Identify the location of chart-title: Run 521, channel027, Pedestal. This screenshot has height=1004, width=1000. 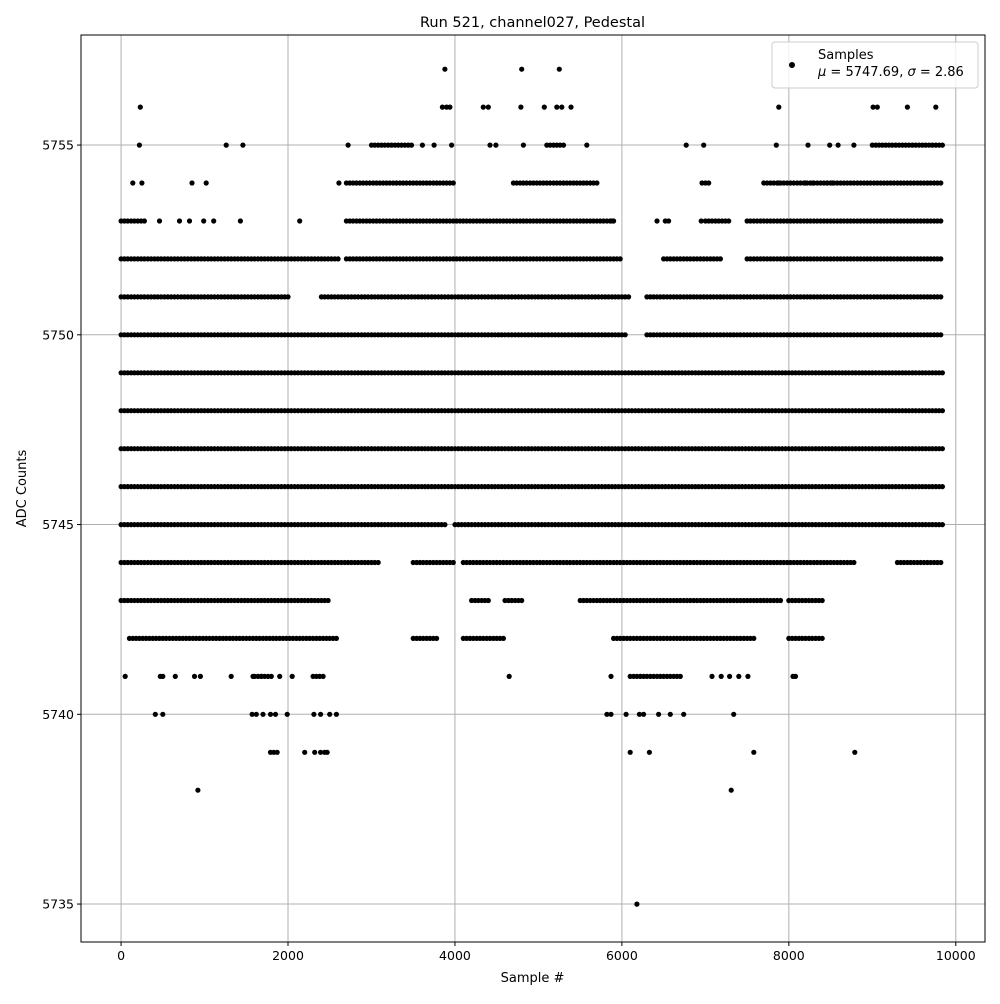
(532, 23).